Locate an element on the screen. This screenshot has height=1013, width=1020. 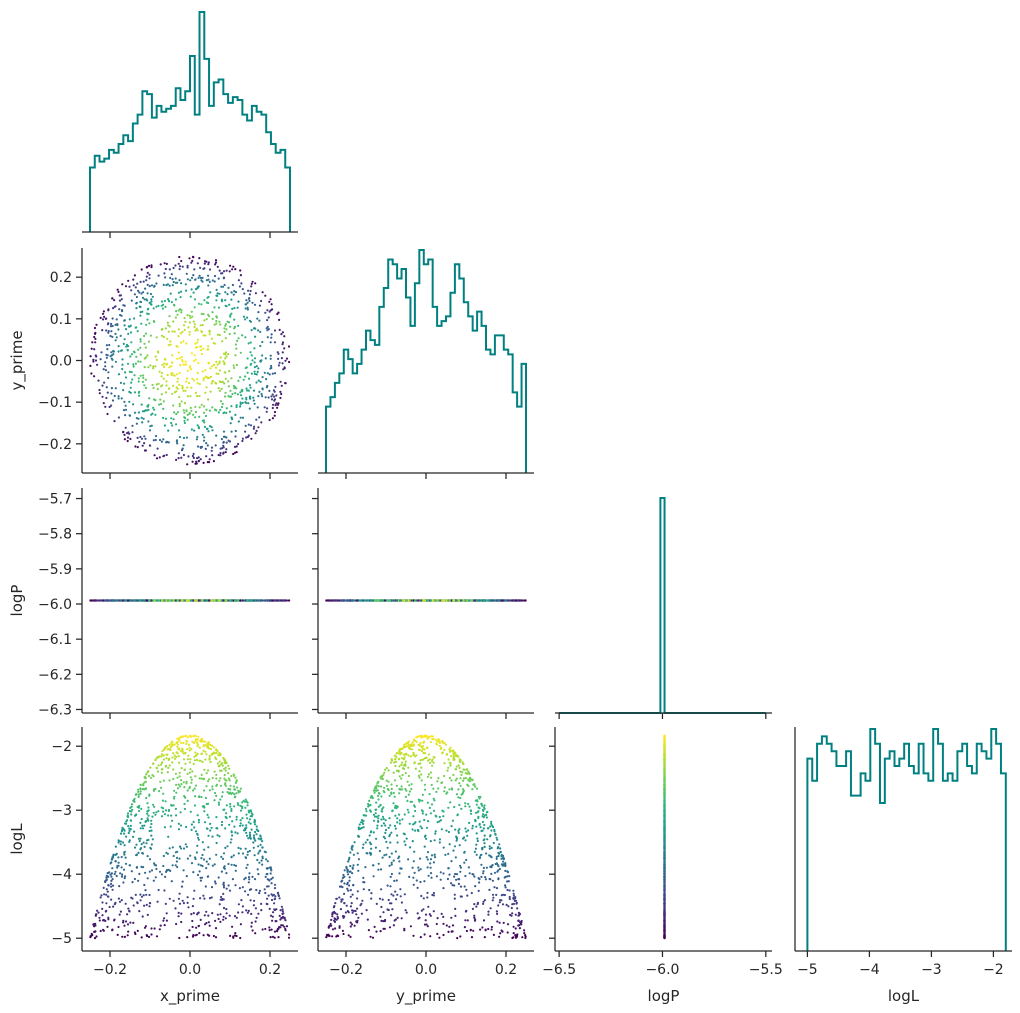
y-axis-label: y_prime is located at coordinates (17, 360).